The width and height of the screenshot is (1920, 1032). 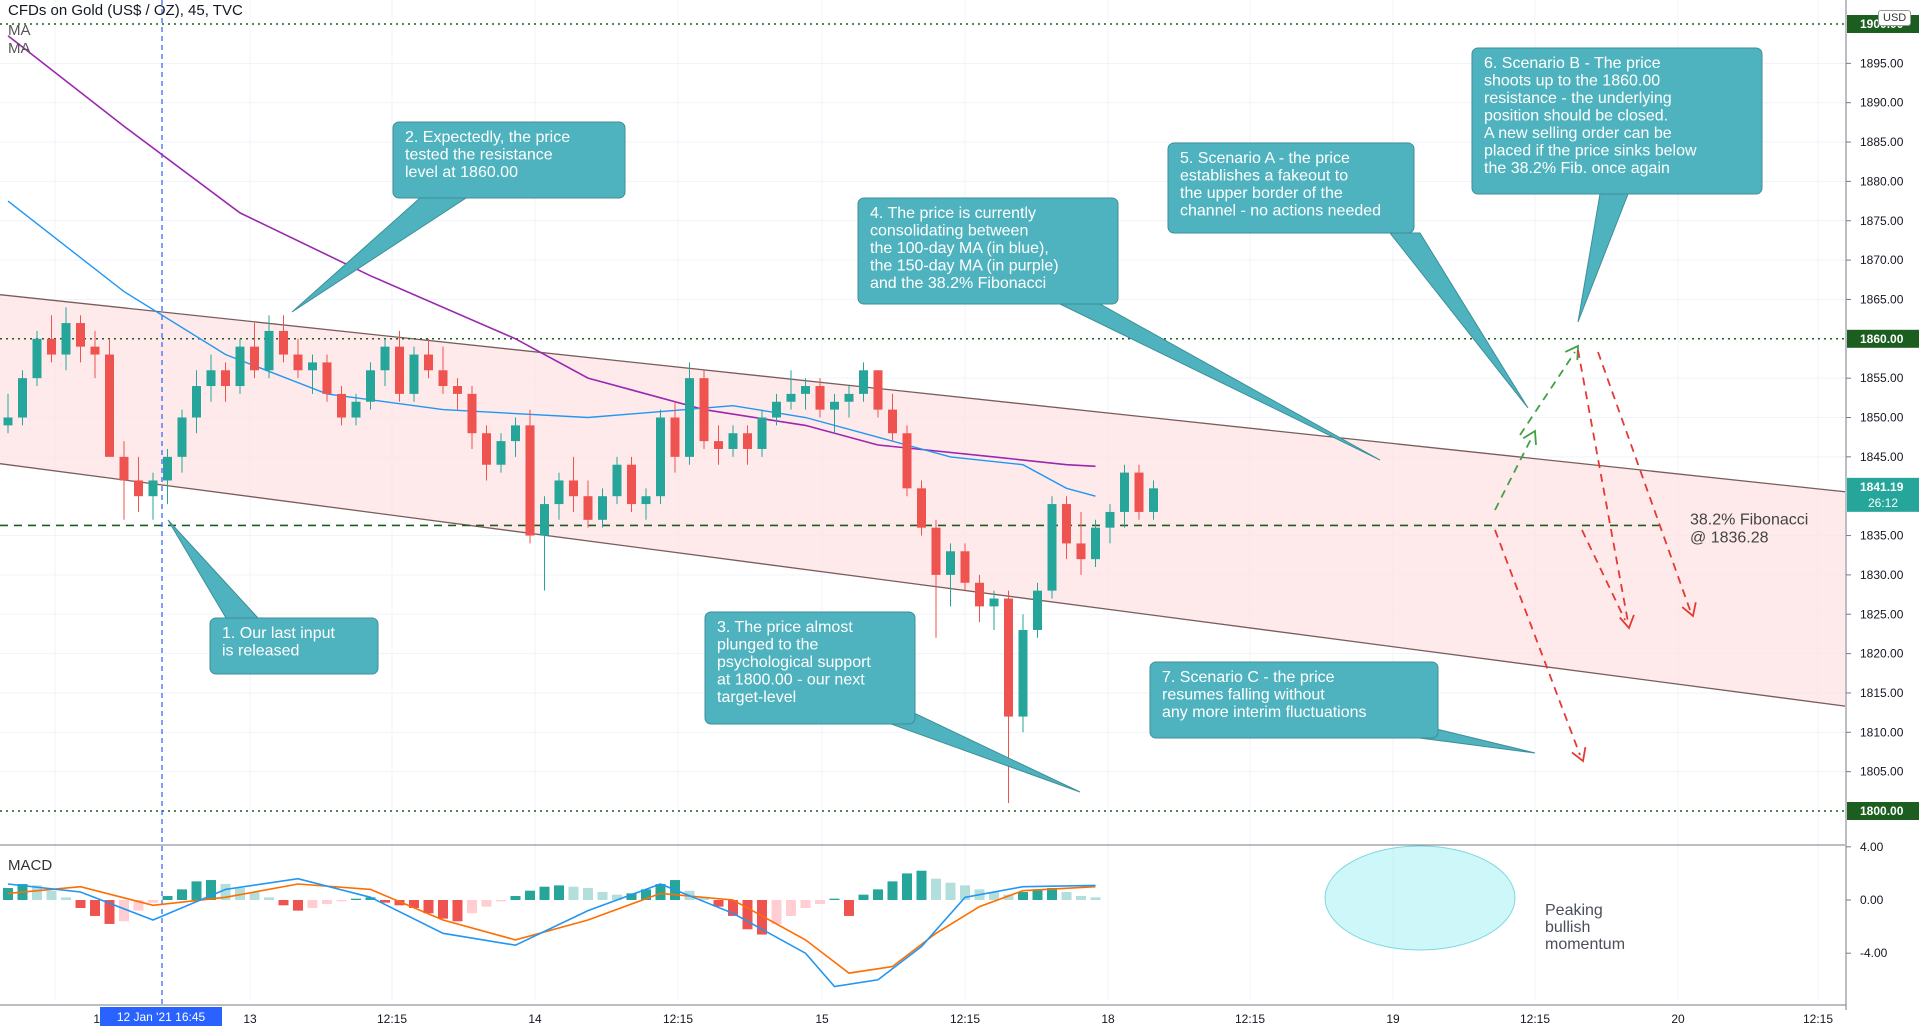 What do you see at coordinates (1576, 116) in the screenshot?
I see `annotation-text: position should be closed.` at bounding box center [1576, 116].